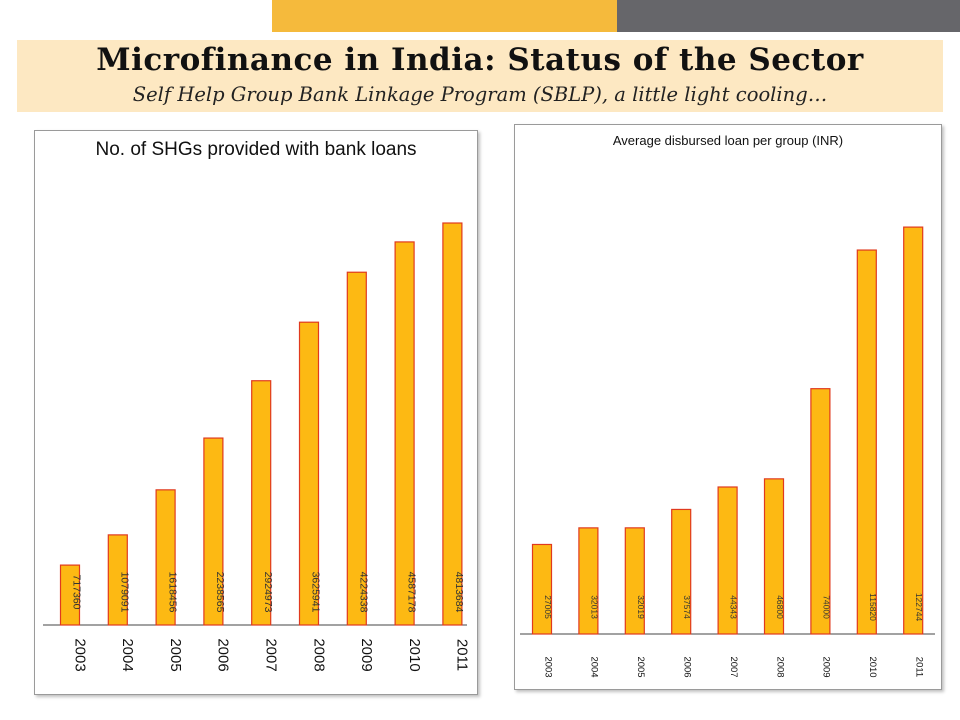  I want to click on data-label: 27005, so click(548, 607).